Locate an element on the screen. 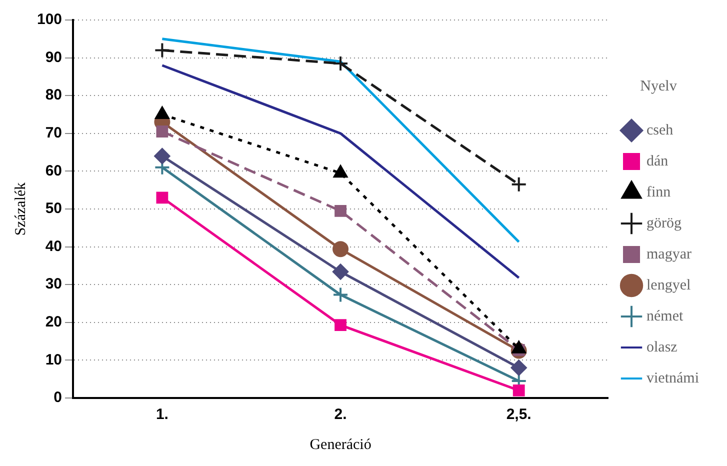  legend-label: olasz is located at coordinates (662, 347).